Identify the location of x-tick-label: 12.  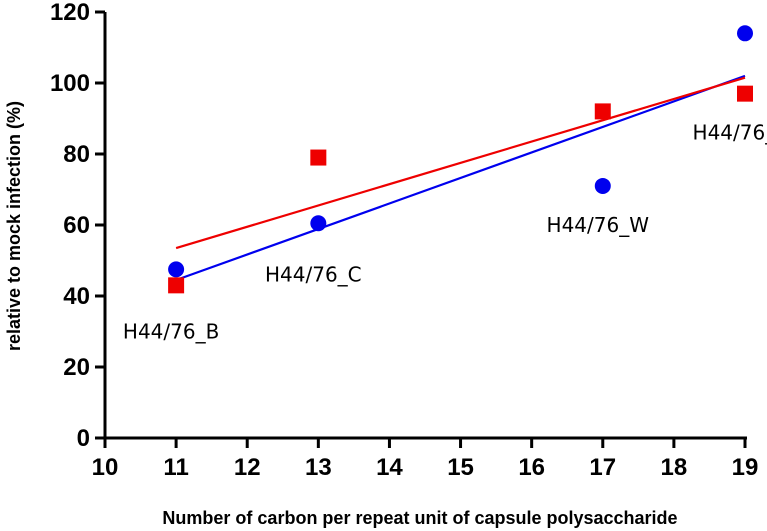
(247, 467).